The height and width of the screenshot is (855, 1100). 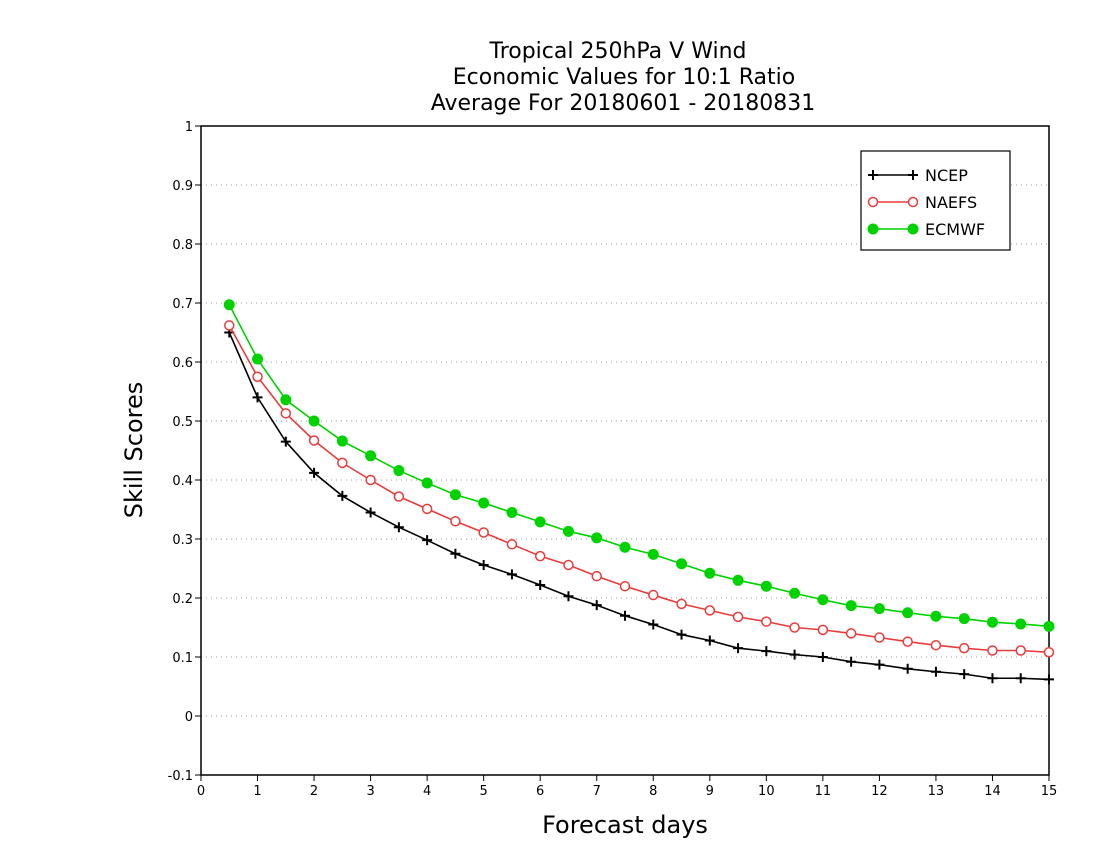 I want to click on y-axis-title: Skill Scores, so click(x=134, y=450).